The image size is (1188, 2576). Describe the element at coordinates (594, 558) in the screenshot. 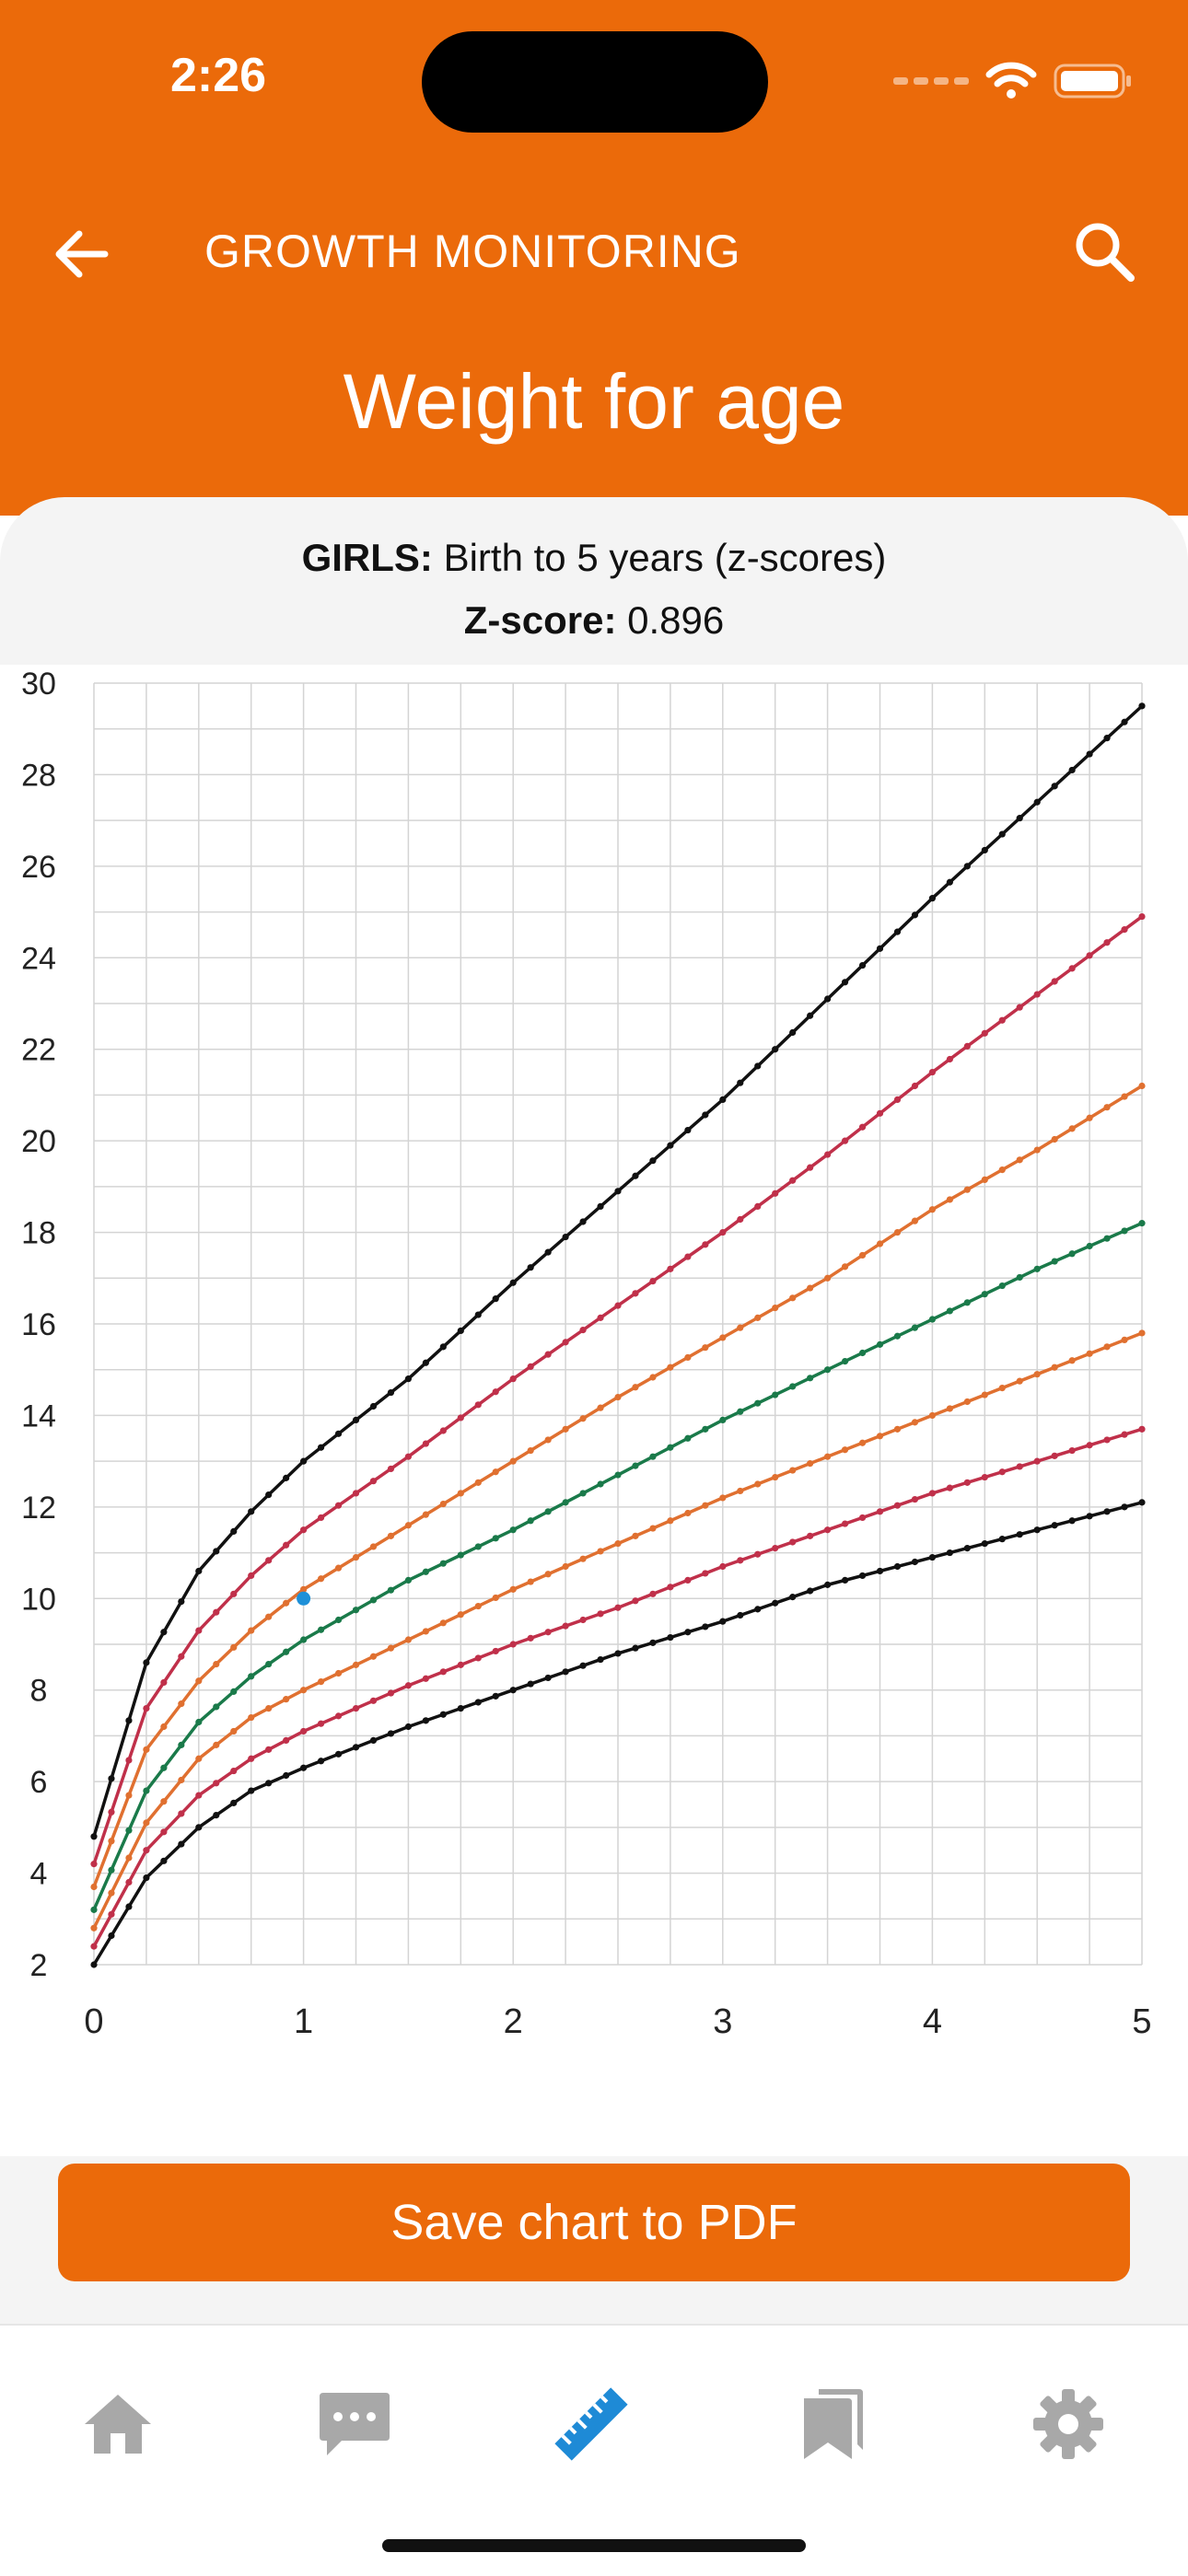

I see `group-line: GIRLS: Birth to 5 years (z-scores)` at that location.